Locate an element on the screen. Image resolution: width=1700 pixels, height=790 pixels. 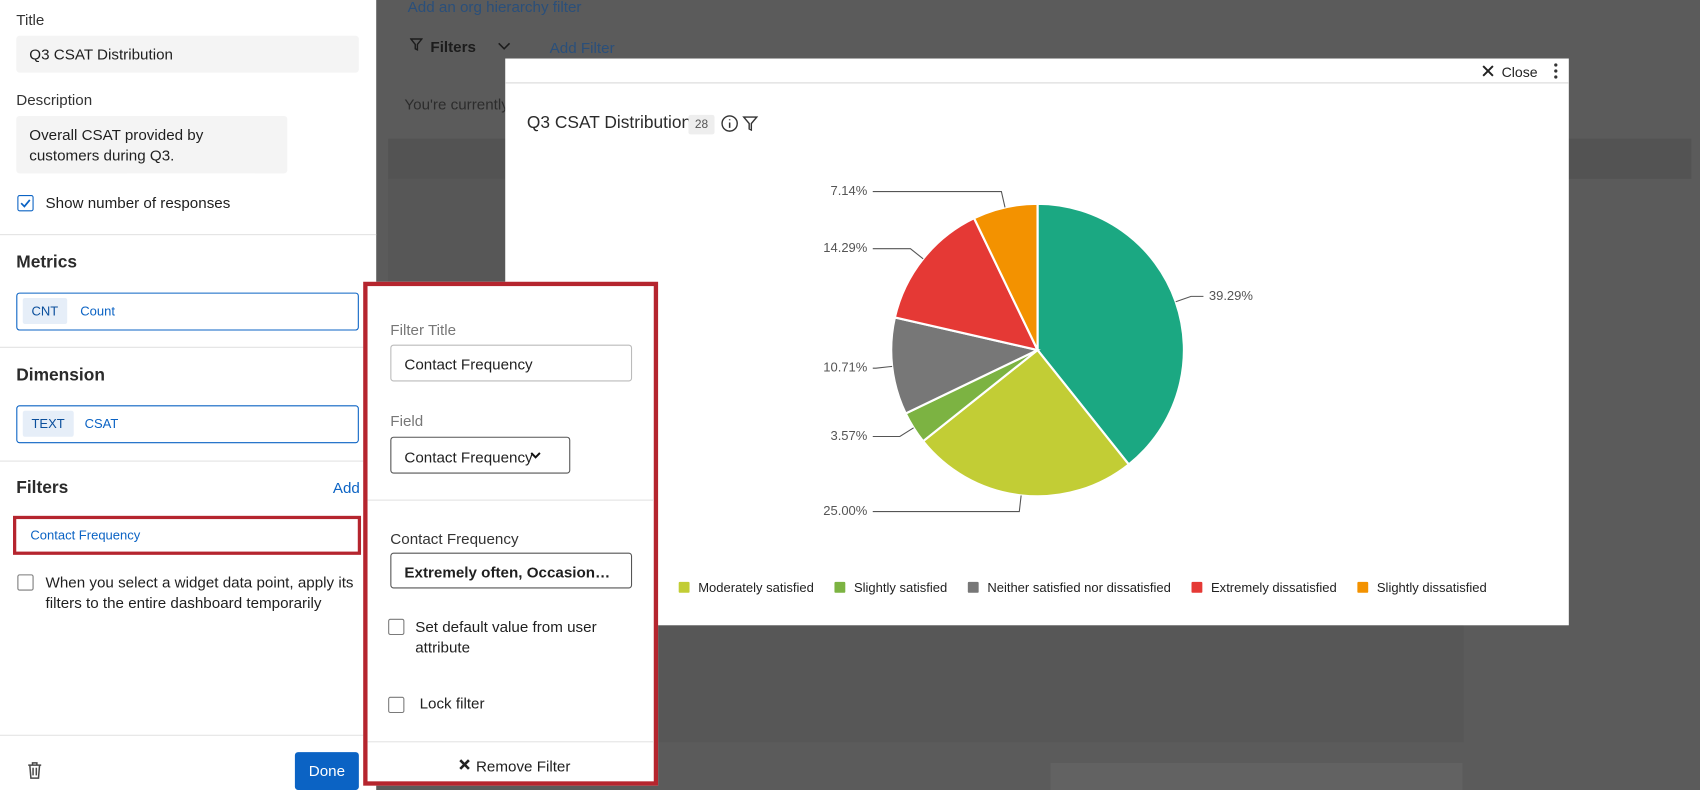
check is located at coordinates (25, 203).